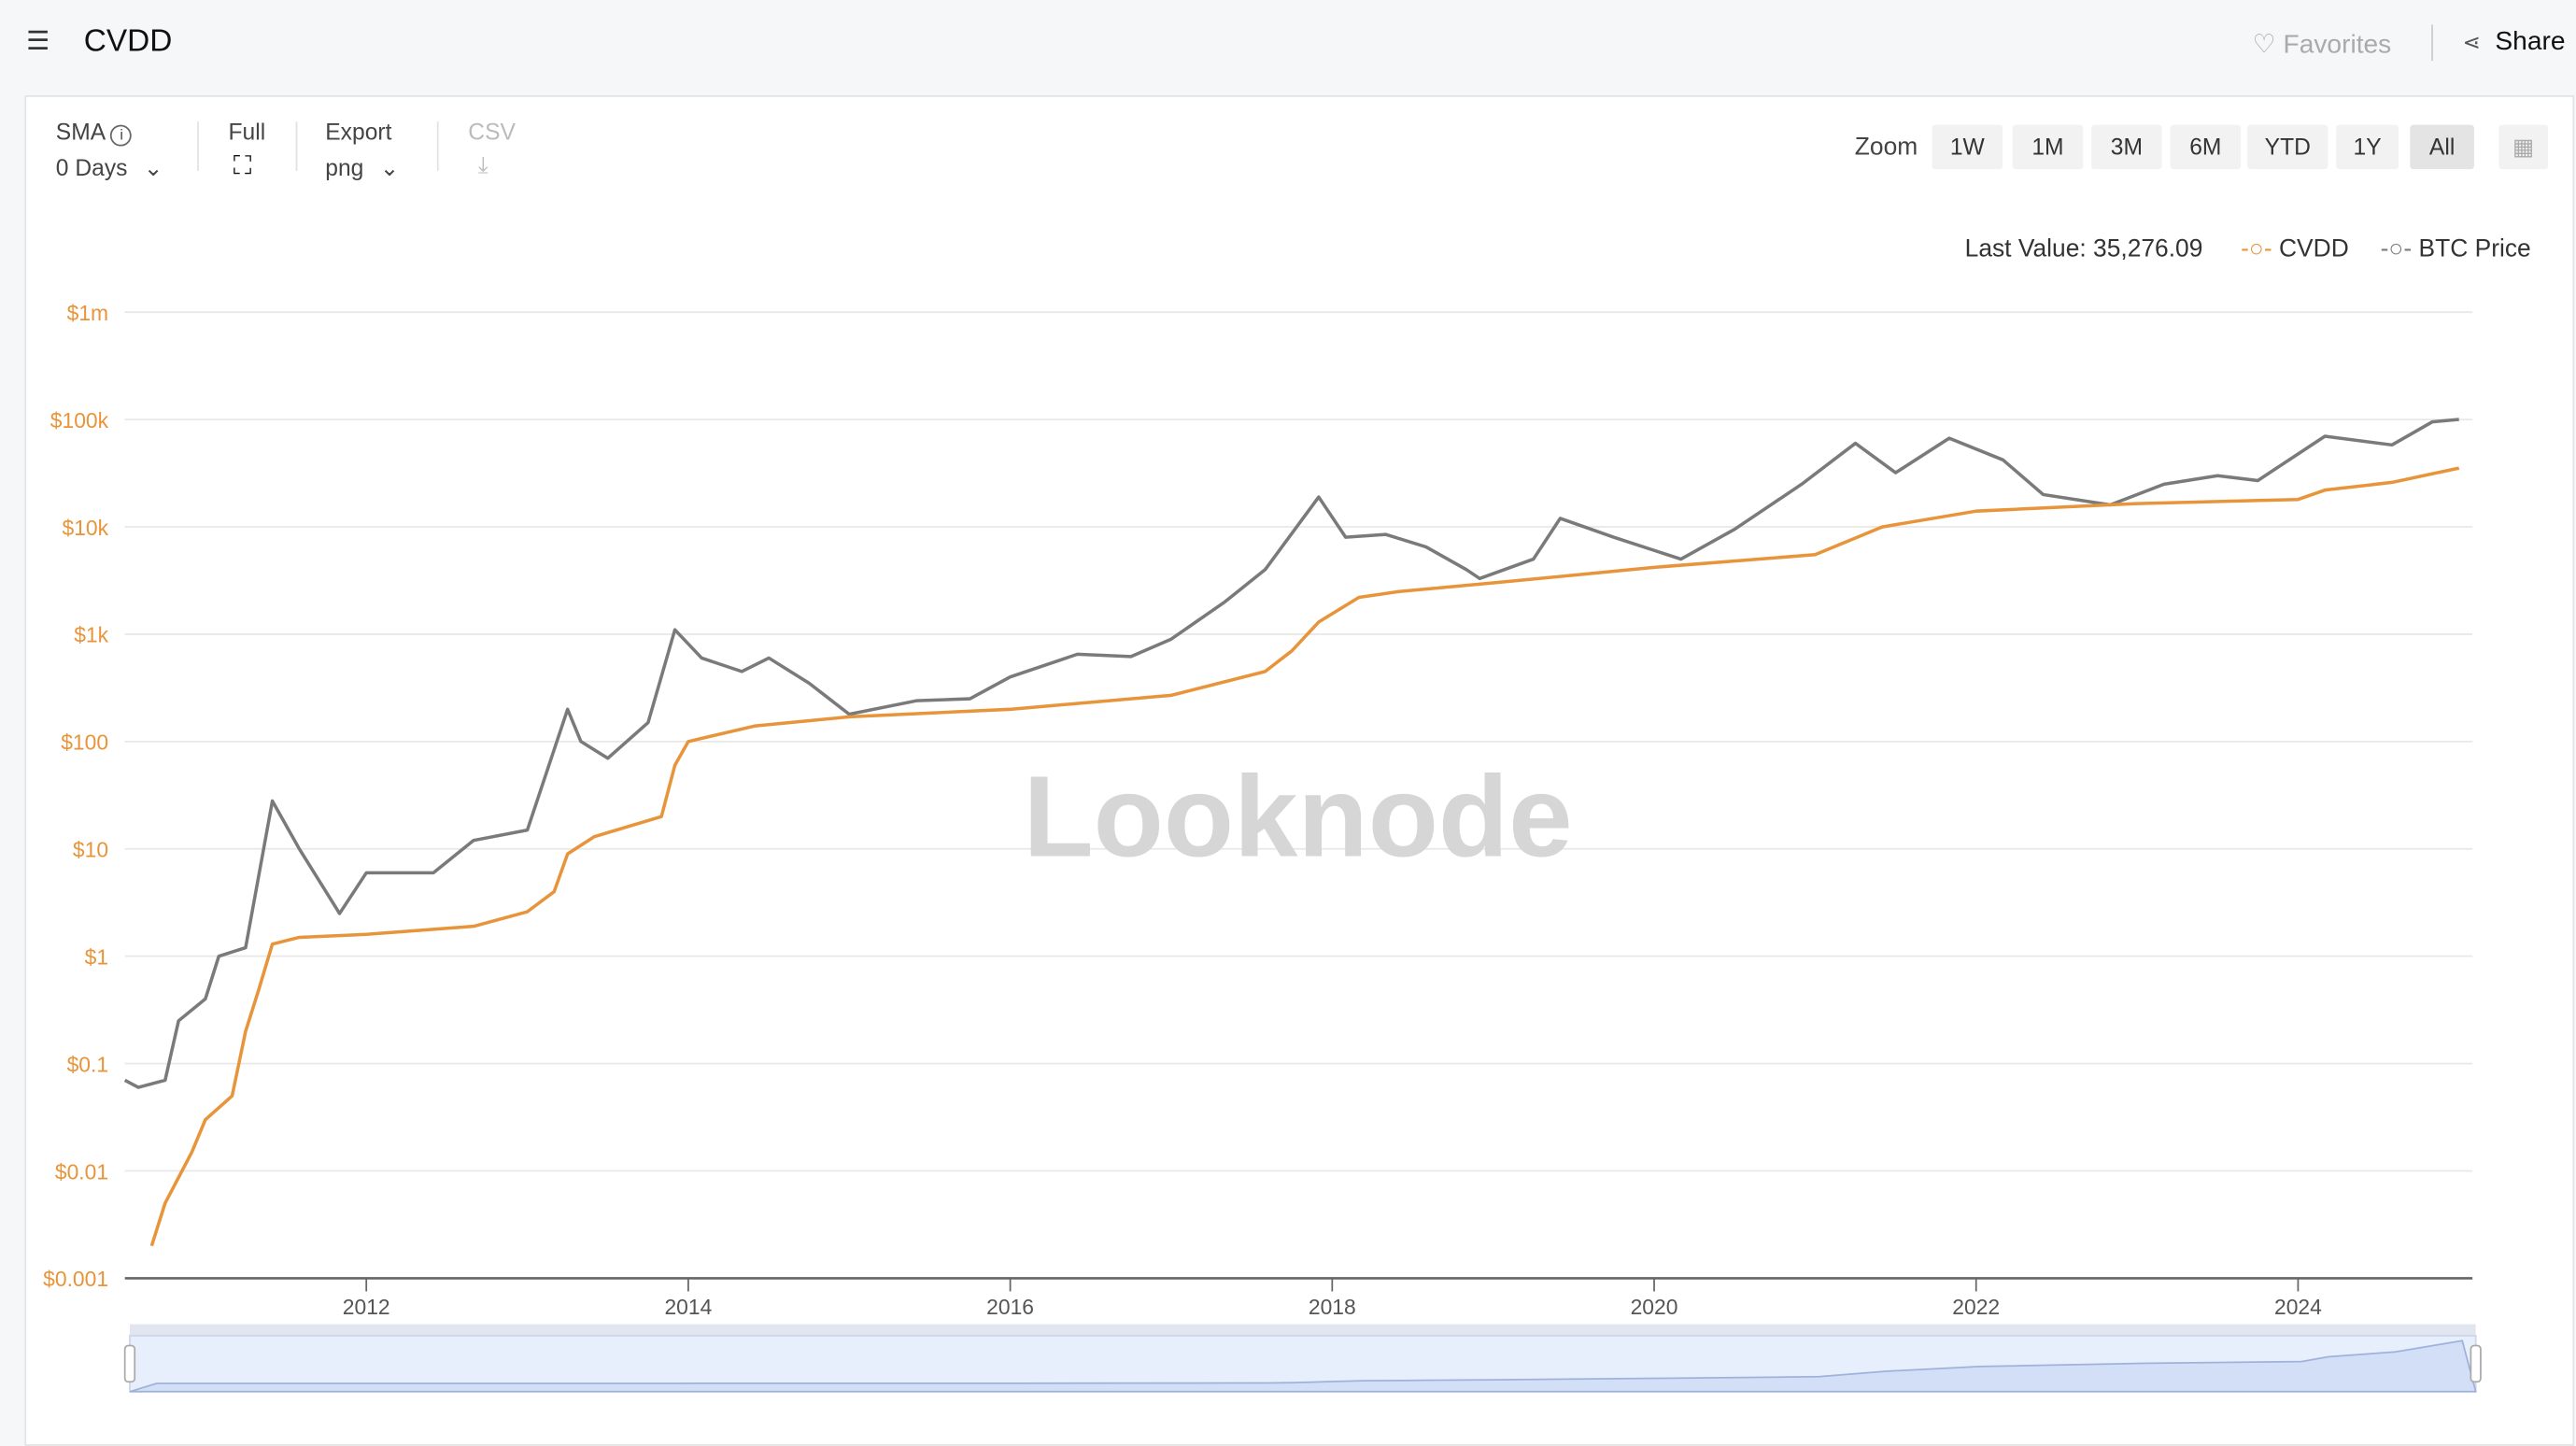  Describe the element at coordinates (2287, 147) in the screenshot. I see `zoom-ytd-button: YTD` at that location.